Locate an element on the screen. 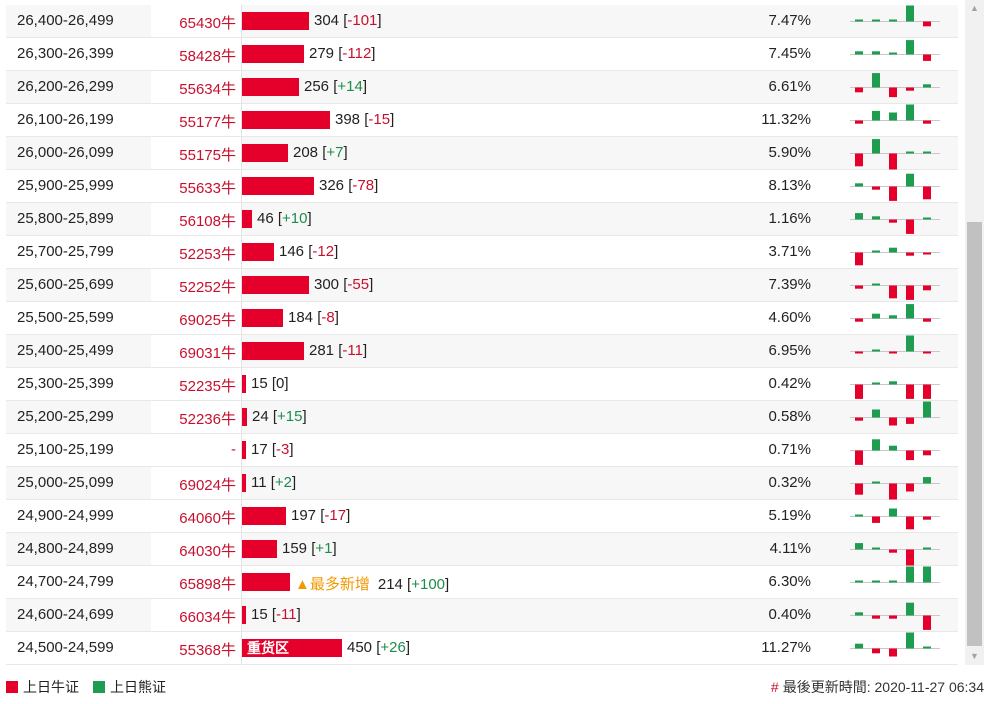 This screenshot has height=704, width=996. percent-value: 4.11% is located at coordinates (790, 548).